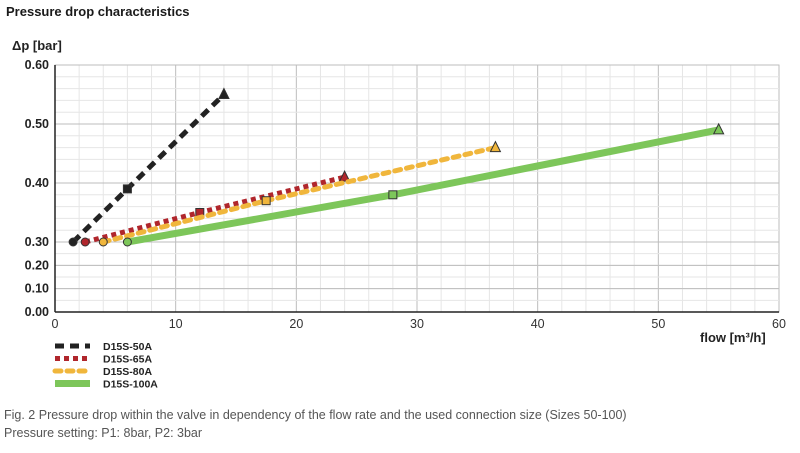 Image resolution: width=800 pixels, height=453 pixels. What do you see at coordinates (127, 372) in the screenshot?
I see `legend-label: D15S-80A` at bounding box center [127, 372].